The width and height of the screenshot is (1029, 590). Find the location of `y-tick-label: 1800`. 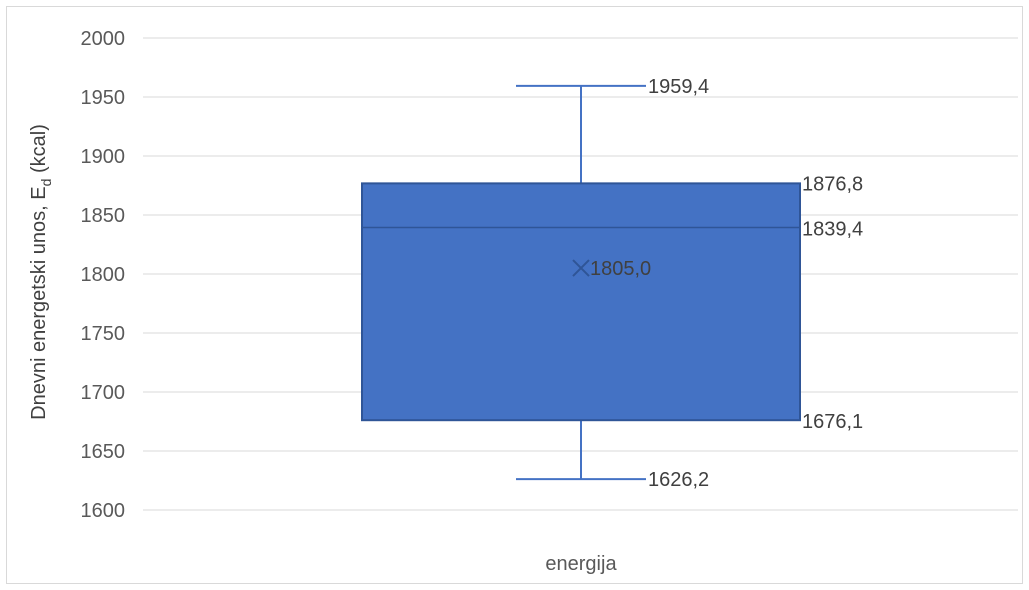

y-tick-label: 1800 is located at coordinates (103, 275).